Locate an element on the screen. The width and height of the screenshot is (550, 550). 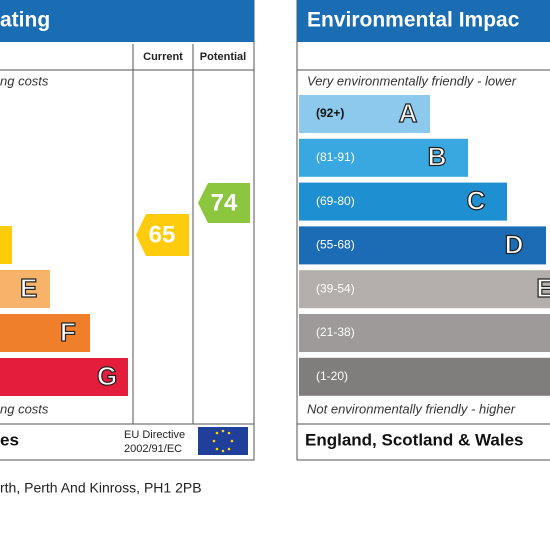
band-letter: B is located at coordinates (437, 157).